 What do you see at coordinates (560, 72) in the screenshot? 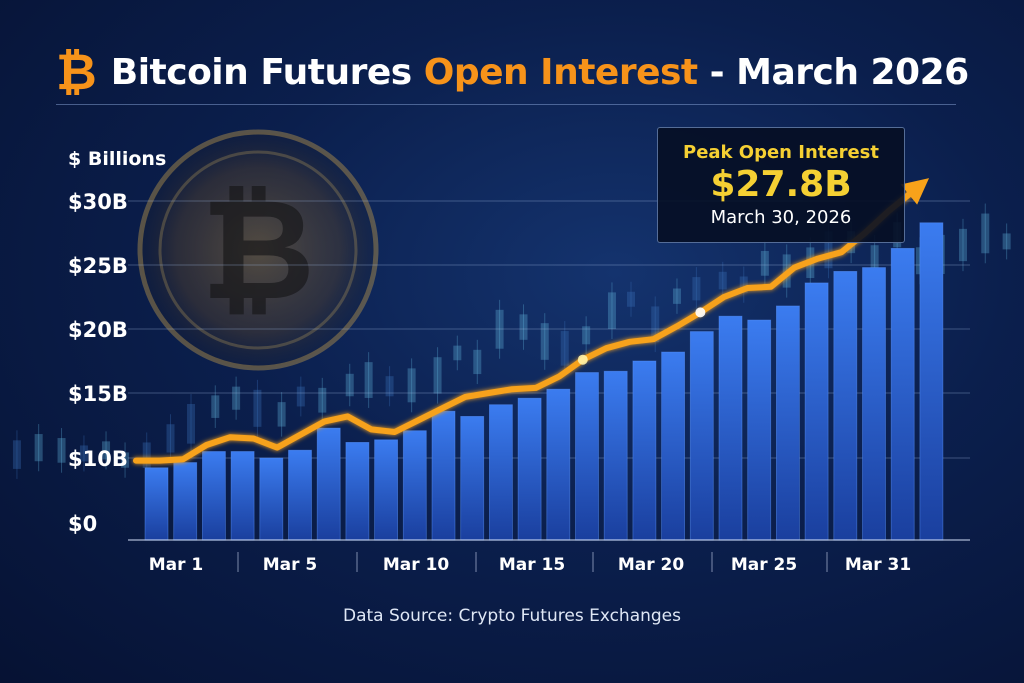
I see `title-part-highlight: Open Interest` at bounding box center [560, 72].